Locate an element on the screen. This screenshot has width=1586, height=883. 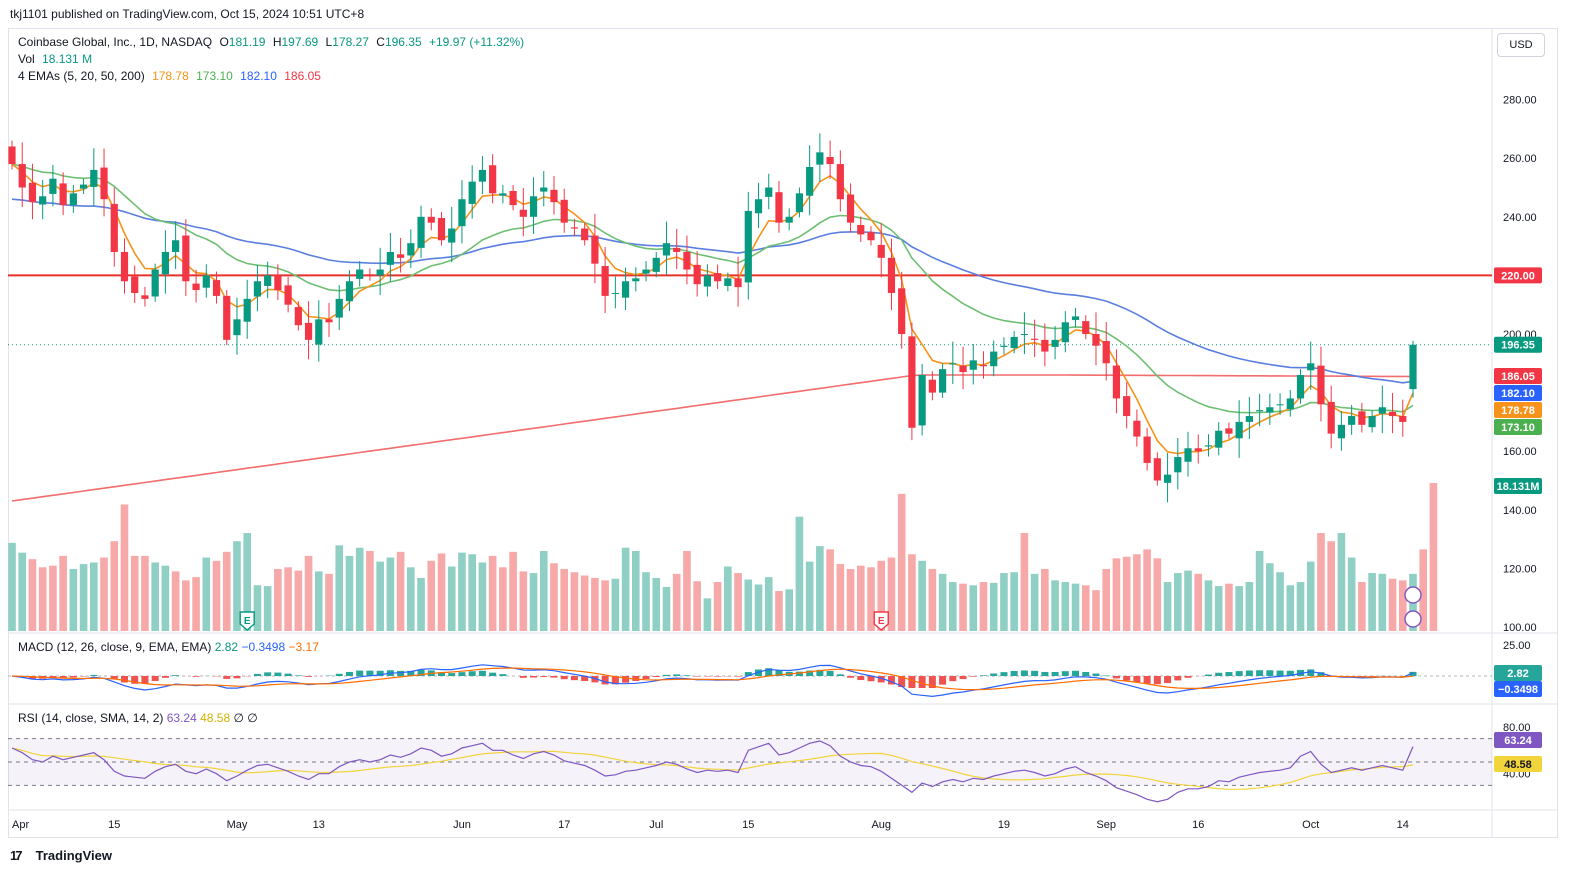
ema-label: 4 EMAs (5, 20, 50, 200) is located at coordinates (81, 76).